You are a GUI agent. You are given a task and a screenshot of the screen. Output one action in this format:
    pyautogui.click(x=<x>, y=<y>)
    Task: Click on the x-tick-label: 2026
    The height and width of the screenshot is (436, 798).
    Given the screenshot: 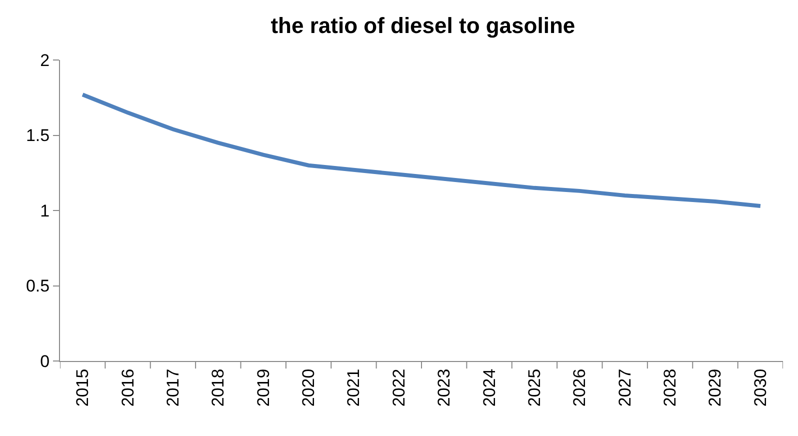 What is the action you would take?
    pyautogui.click(x=580, y=387)
    